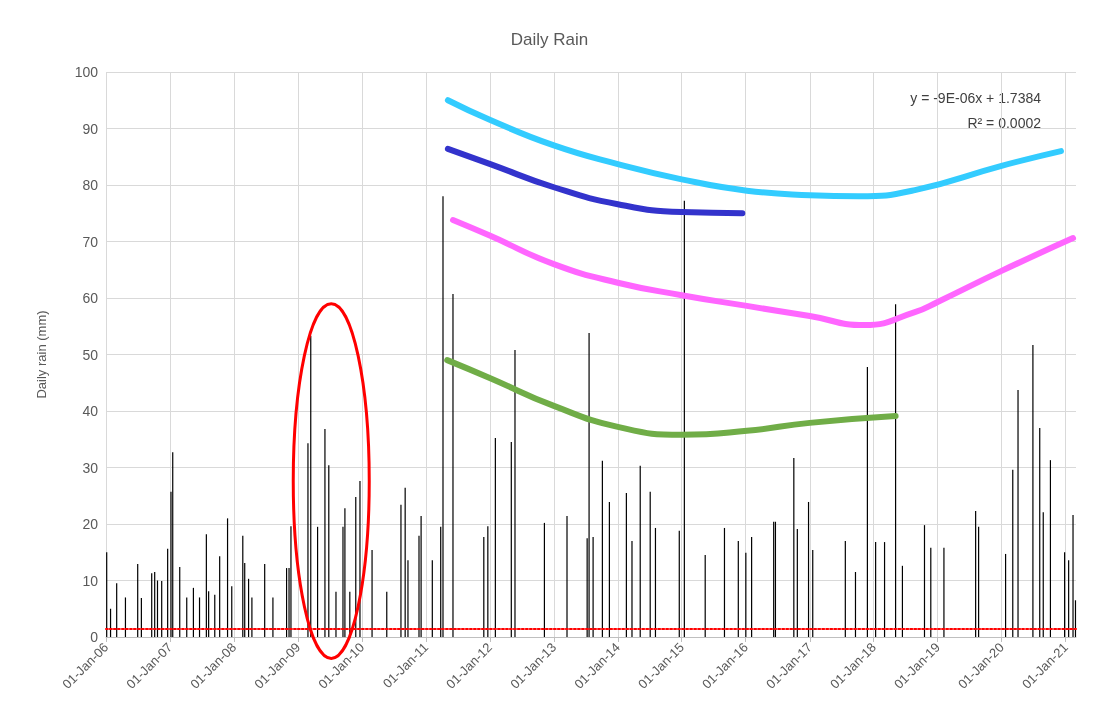 The height and width of the screenshot is (724, 1099). I want to click on y-tick-label: 90, so click(90, 128).